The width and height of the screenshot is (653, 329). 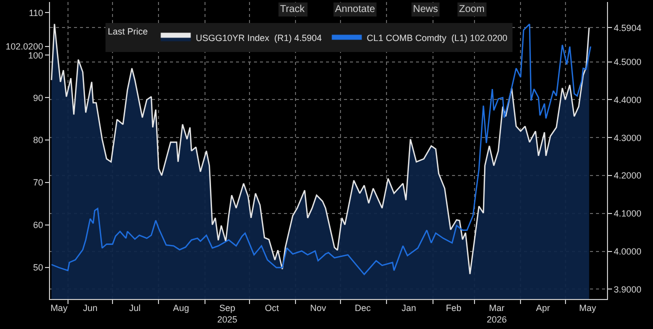 I want to click on y2-tick-label: 4.1000, so click(x=628, y=213).